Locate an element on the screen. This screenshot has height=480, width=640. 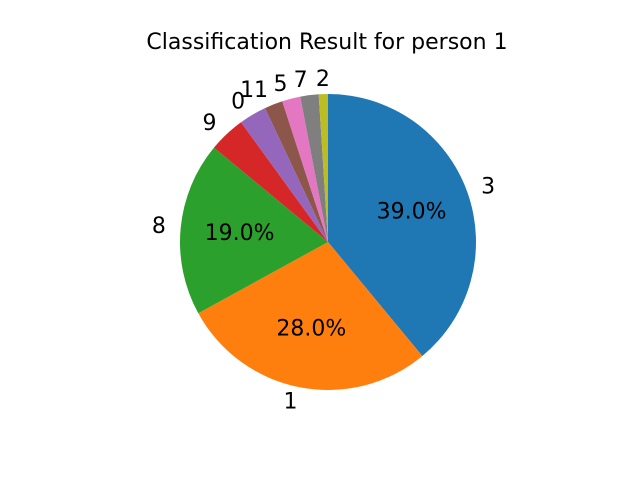
slice-pct-1: 28.0% is located at coordinates (311, 329).